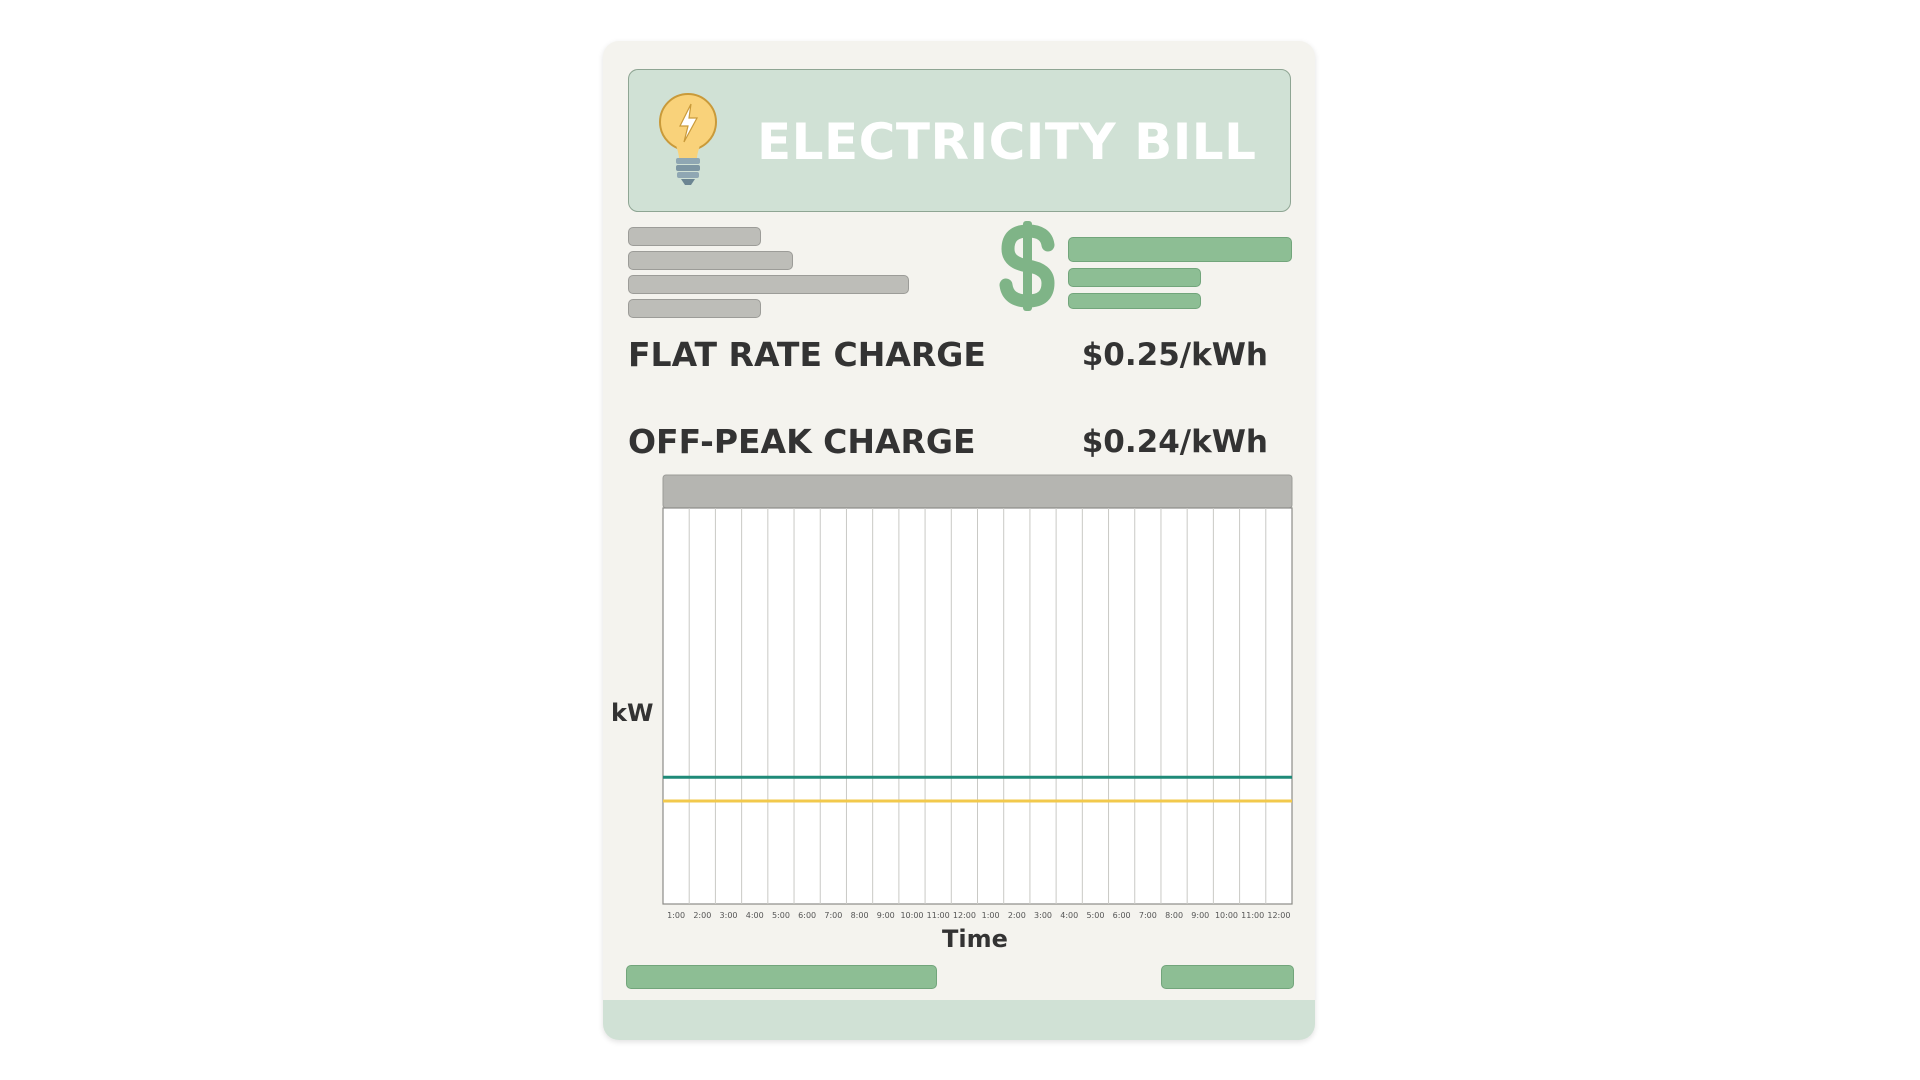 The image size is (1920, 1080). Describe the element at coordinates (1174, 442) in the screenshot. I see `off-peak-charge-value: $0.24/kWh` at that location.